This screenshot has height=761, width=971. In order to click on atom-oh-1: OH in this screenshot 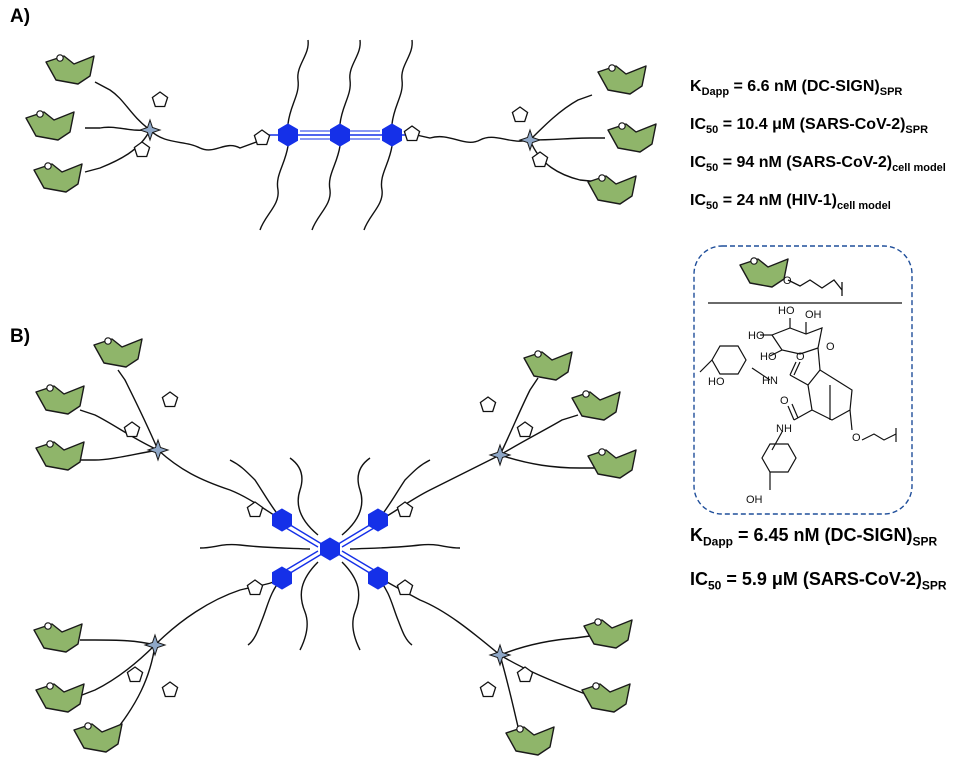, I will do `click(813, 315)`.